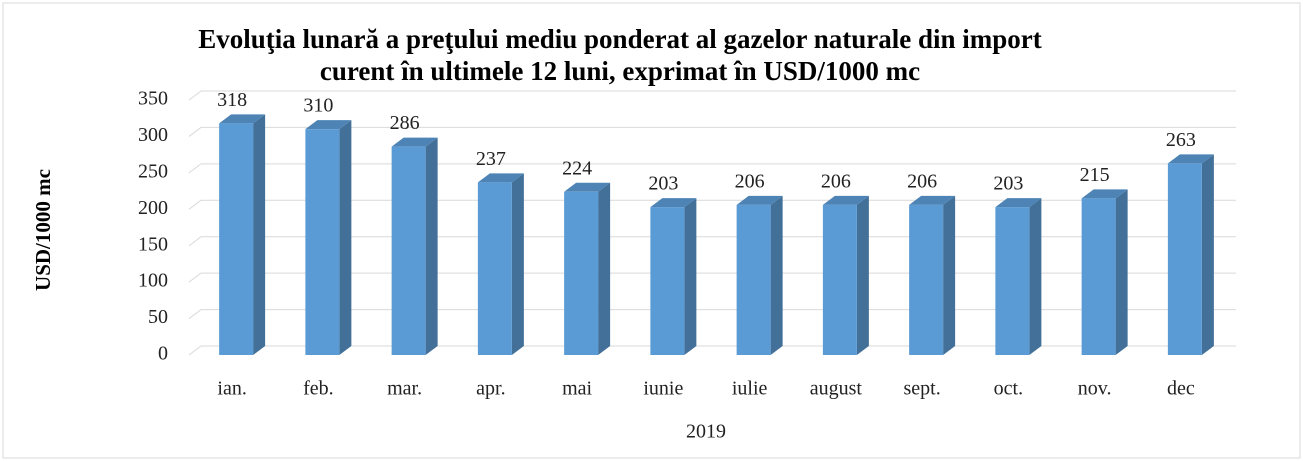  I want to click on value-label: 215, so click(1095, 175).